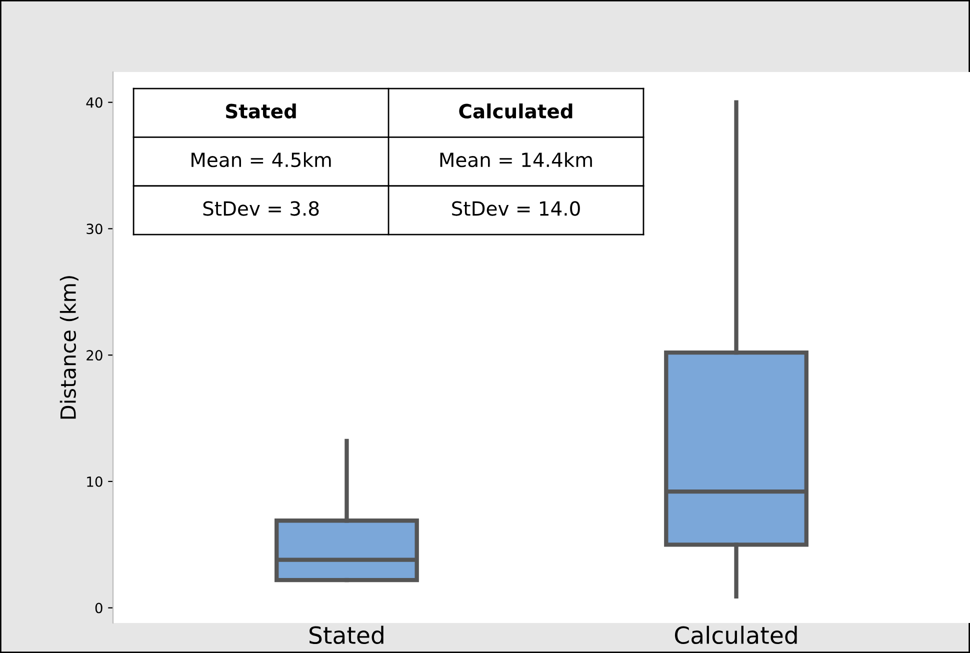 This screenshot has width=970, height=653. I want to click on annotation: Mean = 4.5km, so click(261, 160).